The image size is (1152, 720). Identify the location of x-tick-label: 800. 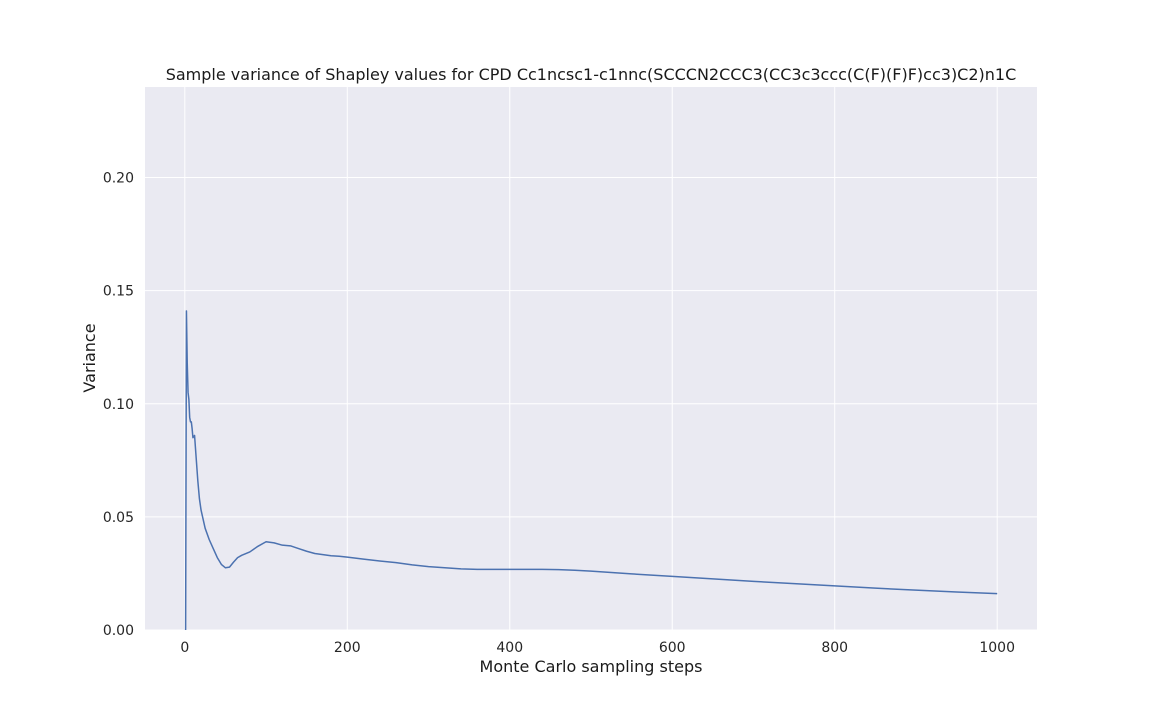
(834, 648).